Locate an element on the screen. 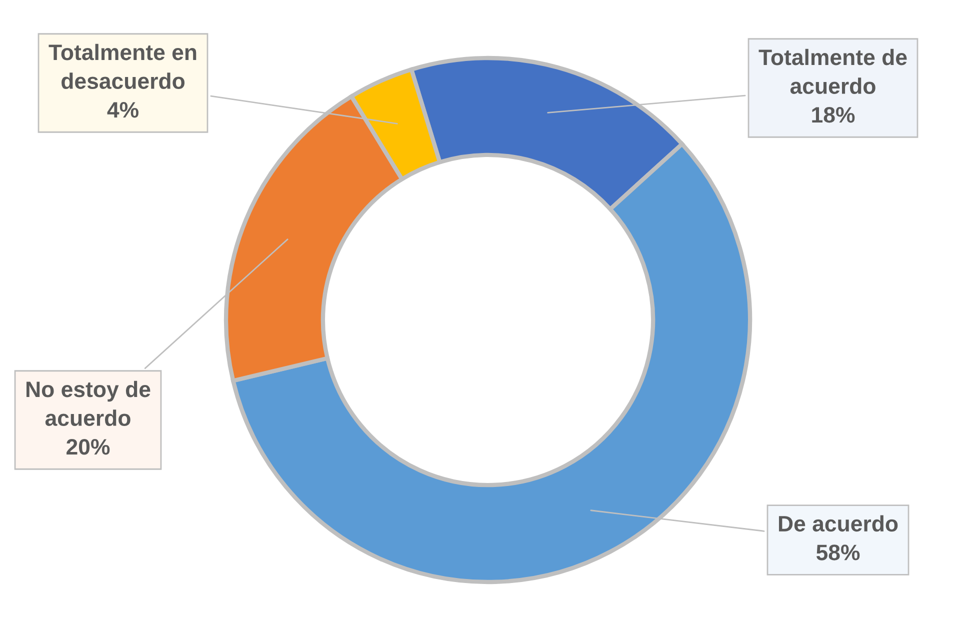  slice-label: Totalmente en desacuerdo is located at coordinates (122, 66).